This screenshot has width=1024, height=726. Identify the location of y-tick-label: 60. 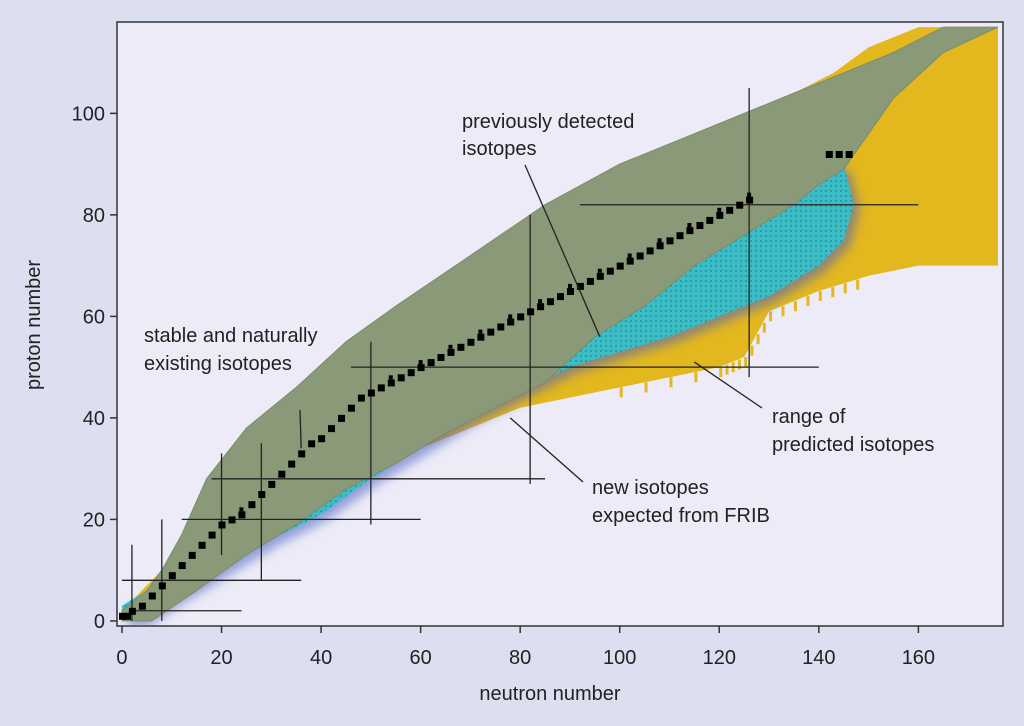
(94, 317).